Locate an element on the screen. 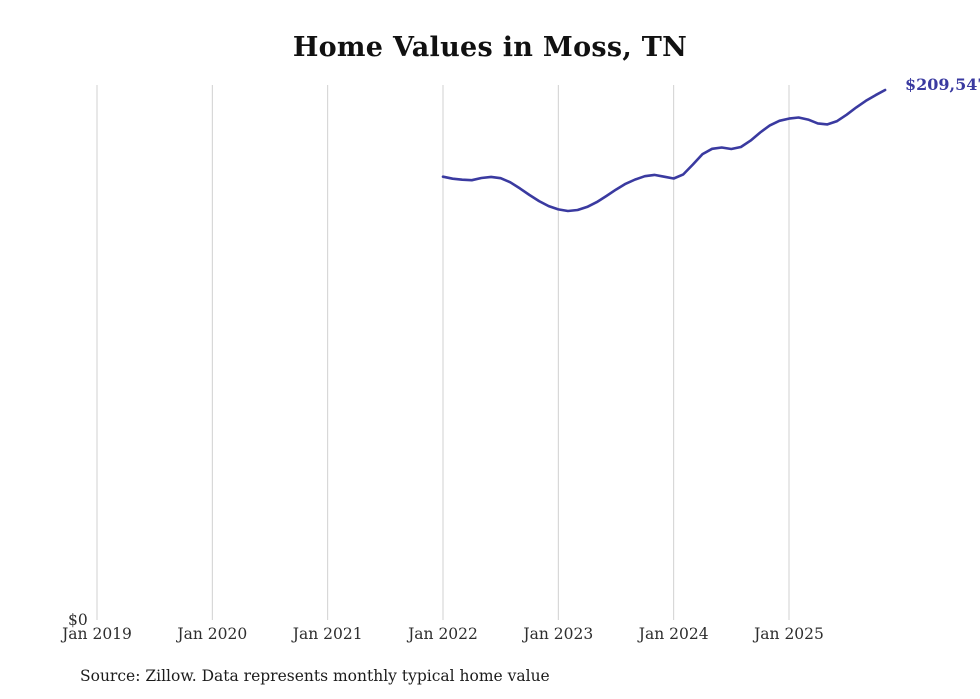 This screenshot has width=980, height=699. x-tick-label: Jan 2019 is located at coordinates (97, 634).